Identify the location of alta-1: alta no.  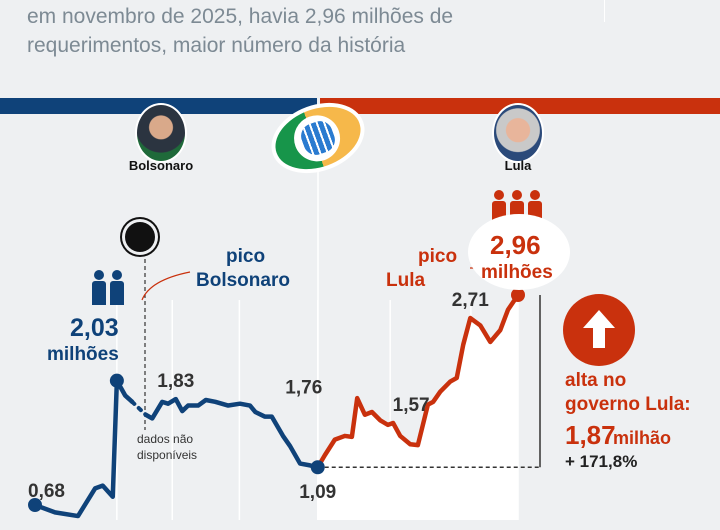
(596, 380).